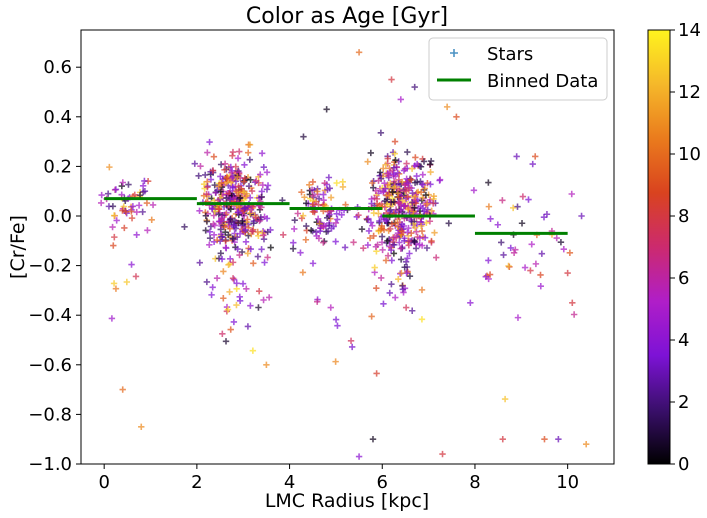  I want to click on binned-data-layer, so click(336, 216).